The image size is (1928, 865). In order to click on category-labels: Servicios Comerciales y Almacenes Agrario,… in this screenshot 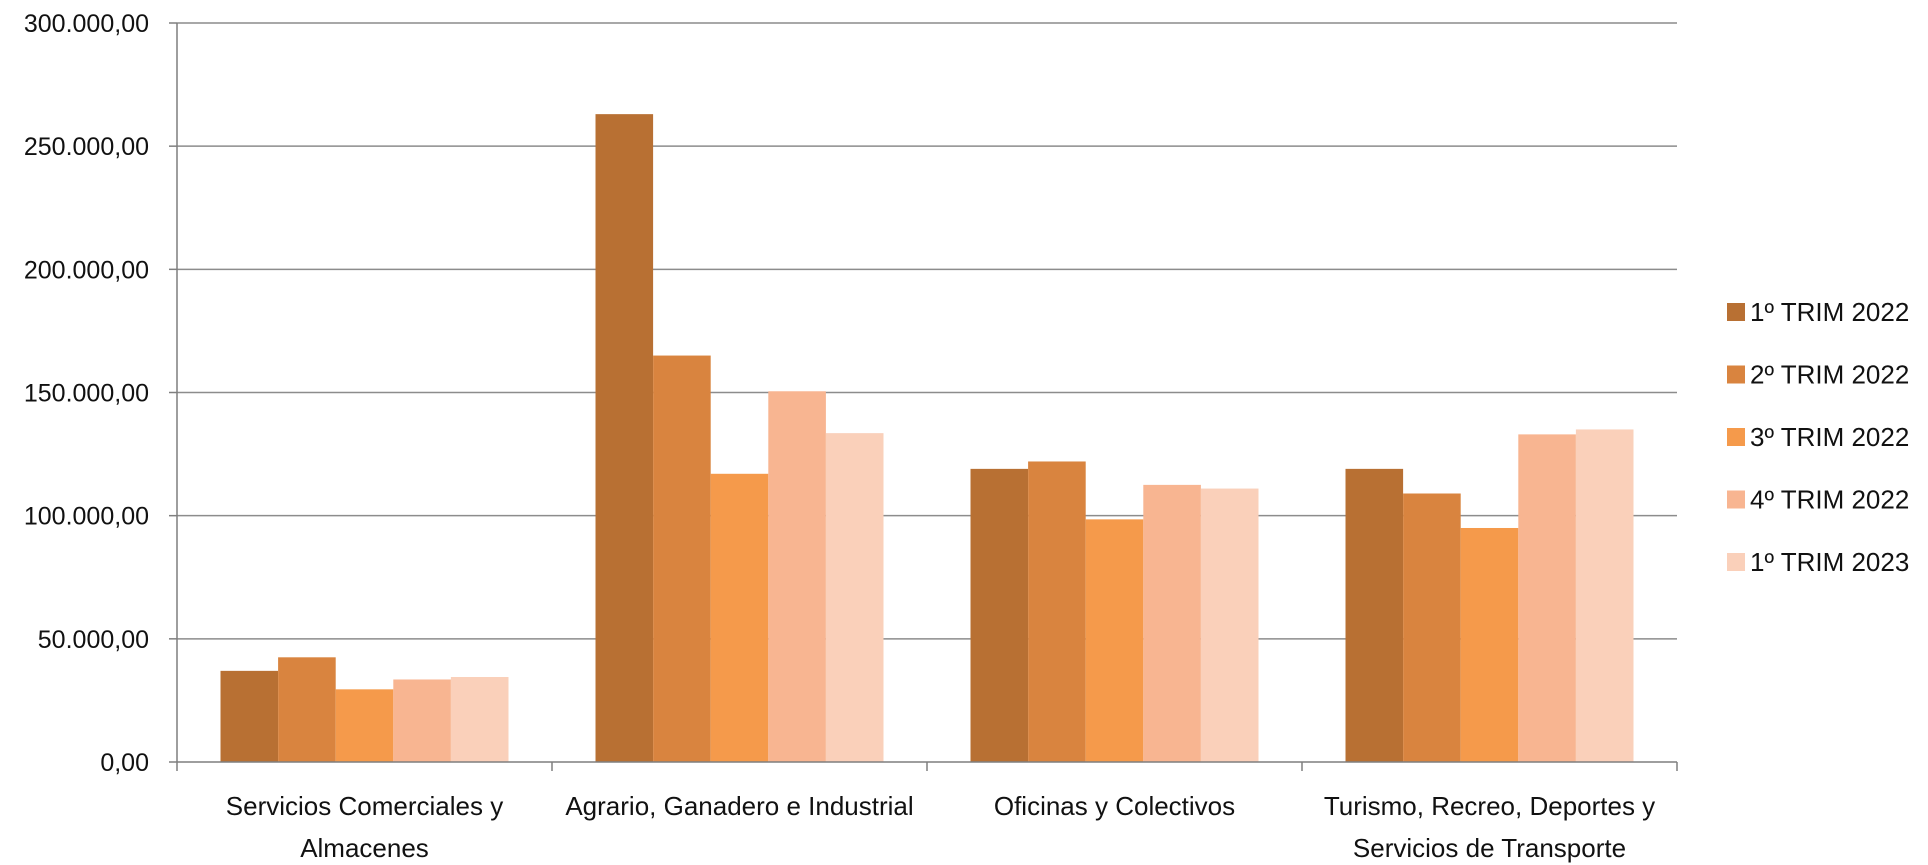, I will do `click(940, 827)`.